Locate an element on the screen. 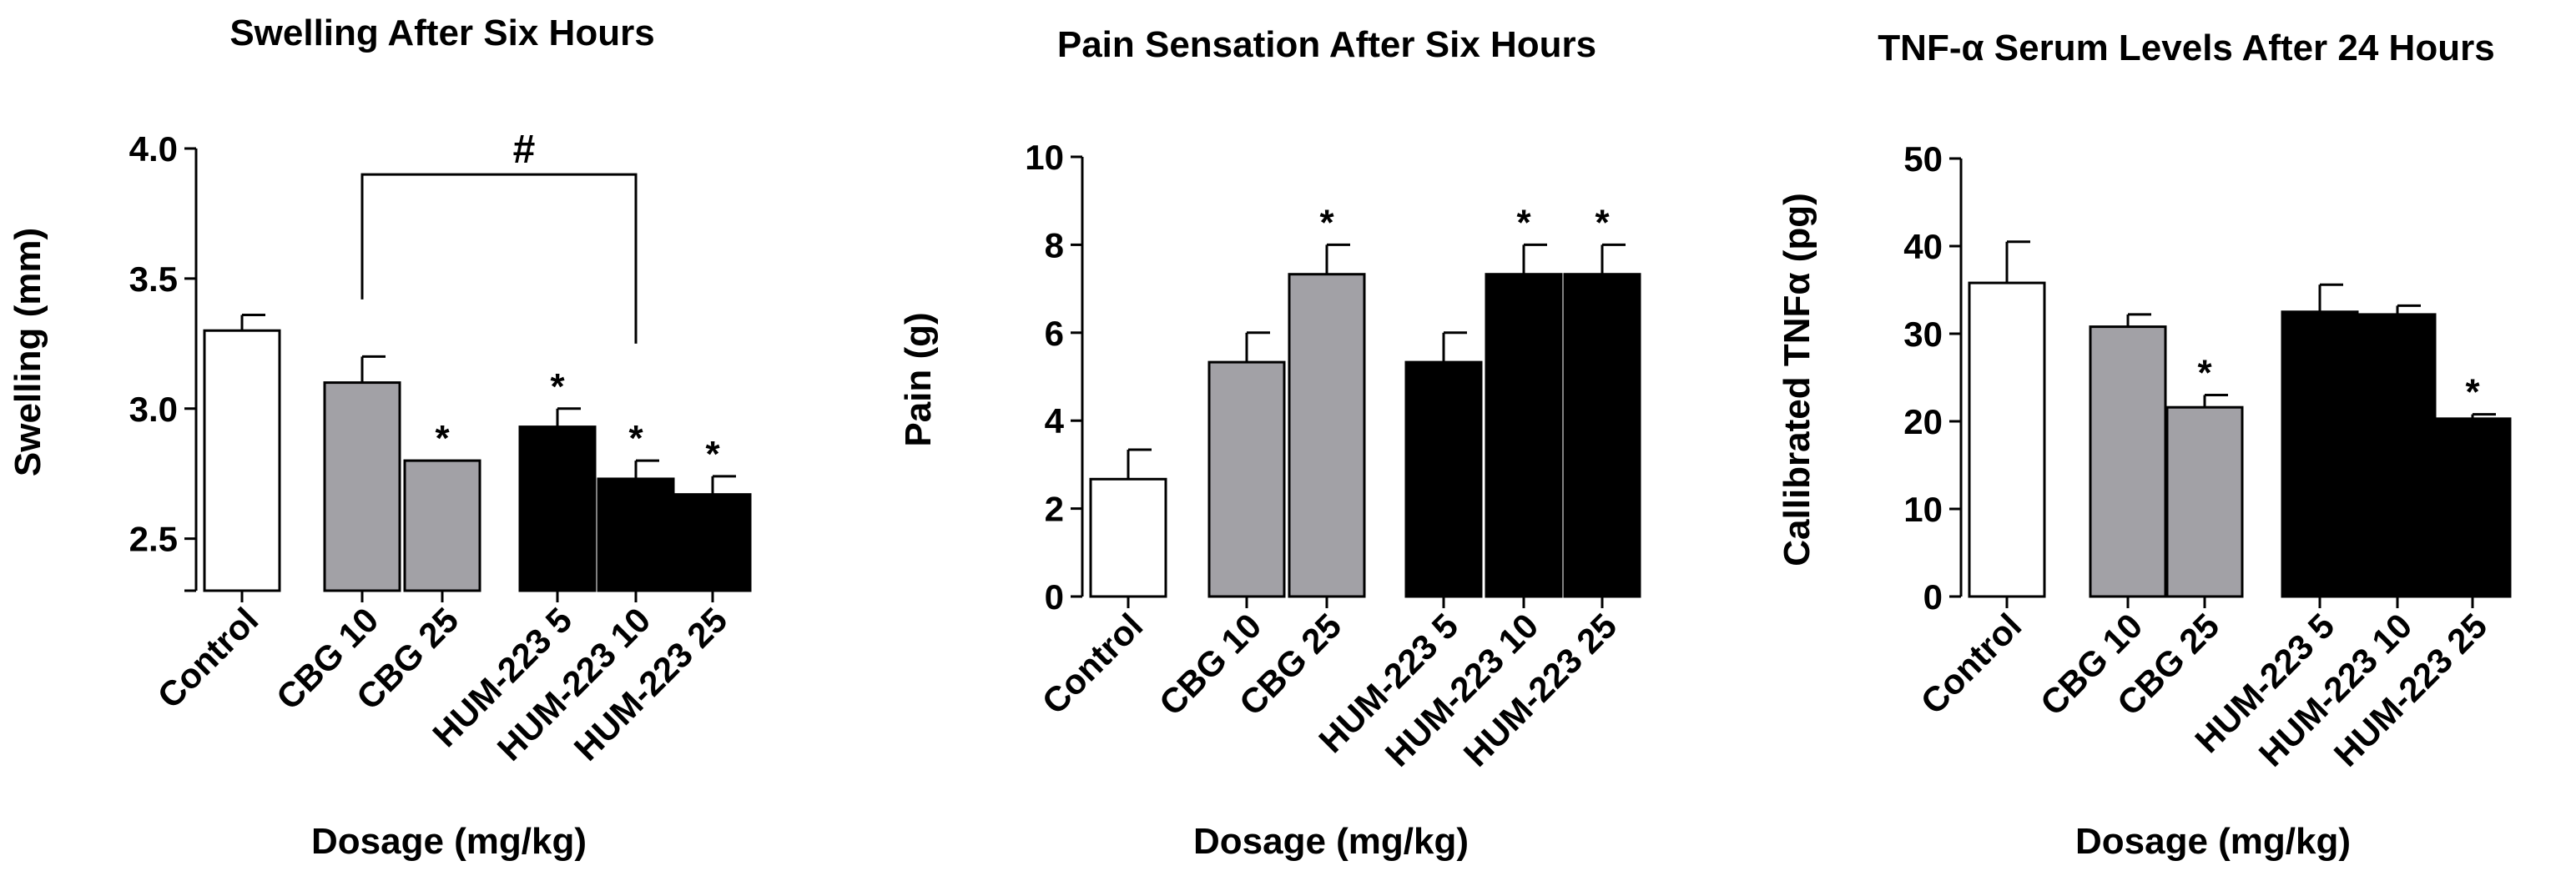 The height and width of the screenshot is (876, 2576). y-tick-label: 3.0 is located at coordinates (153, 409).